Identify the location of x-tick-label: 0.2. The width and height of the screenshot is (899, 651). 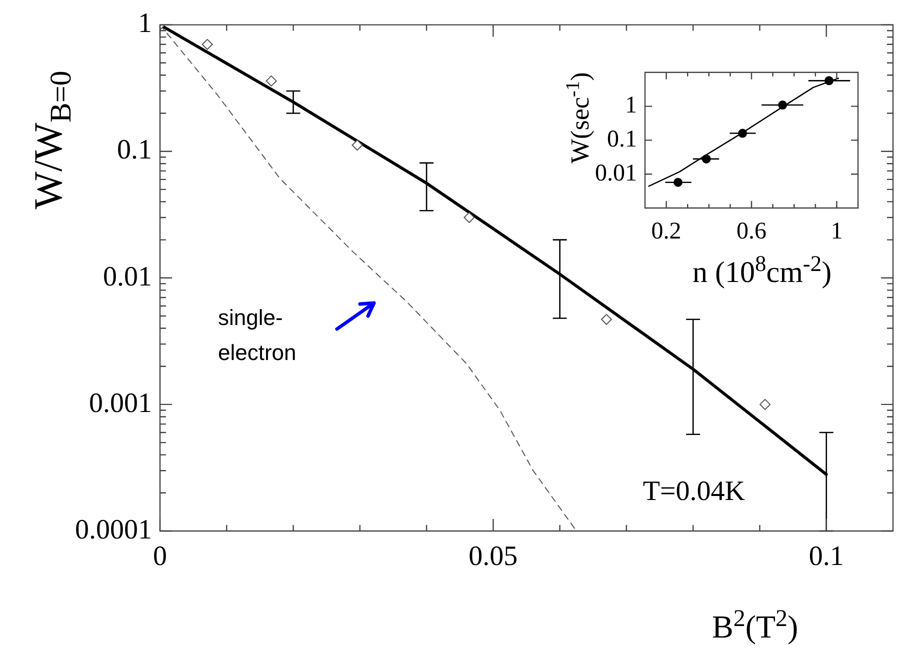
(666, 231).